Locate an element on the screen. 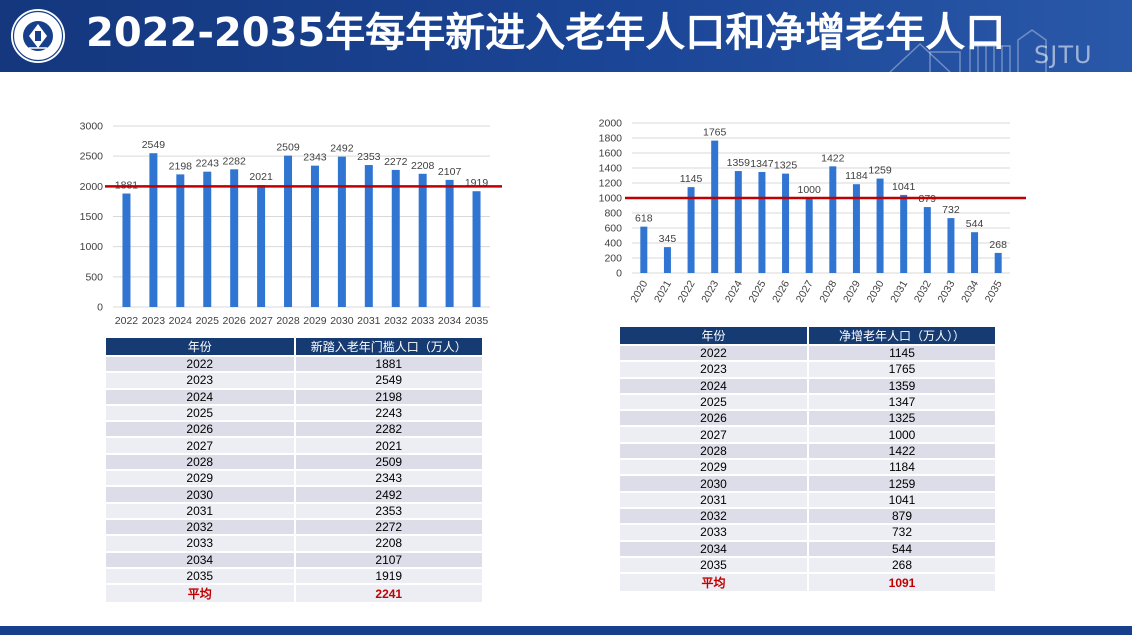 This screenshot has width=1132, height=635. value-cell: 1359 is located at coordinates (902, 385).